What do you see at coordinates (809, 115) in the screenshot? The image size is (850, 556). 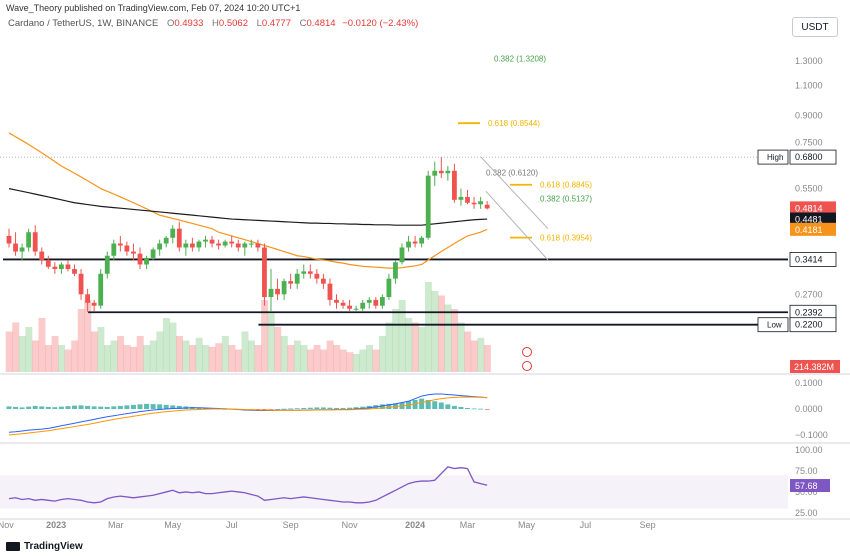 I see `price-axis-tick: 0.9000` at bounding box center [809, 115].